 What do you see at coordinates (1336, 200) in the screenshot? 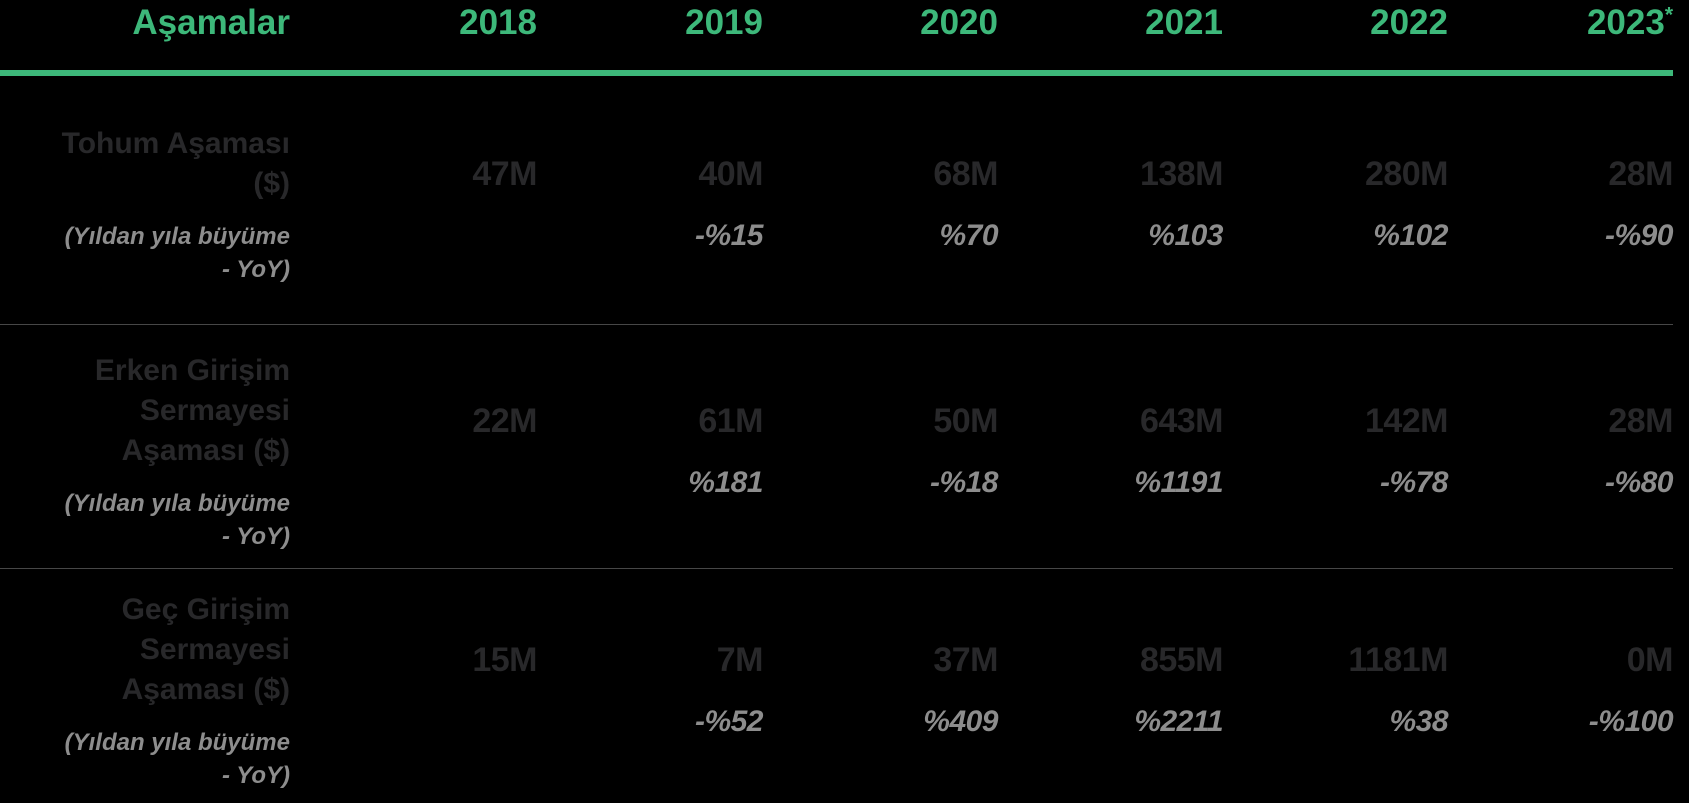
I see `value-cell: 280M %102` at bounding box center [1336, 200].